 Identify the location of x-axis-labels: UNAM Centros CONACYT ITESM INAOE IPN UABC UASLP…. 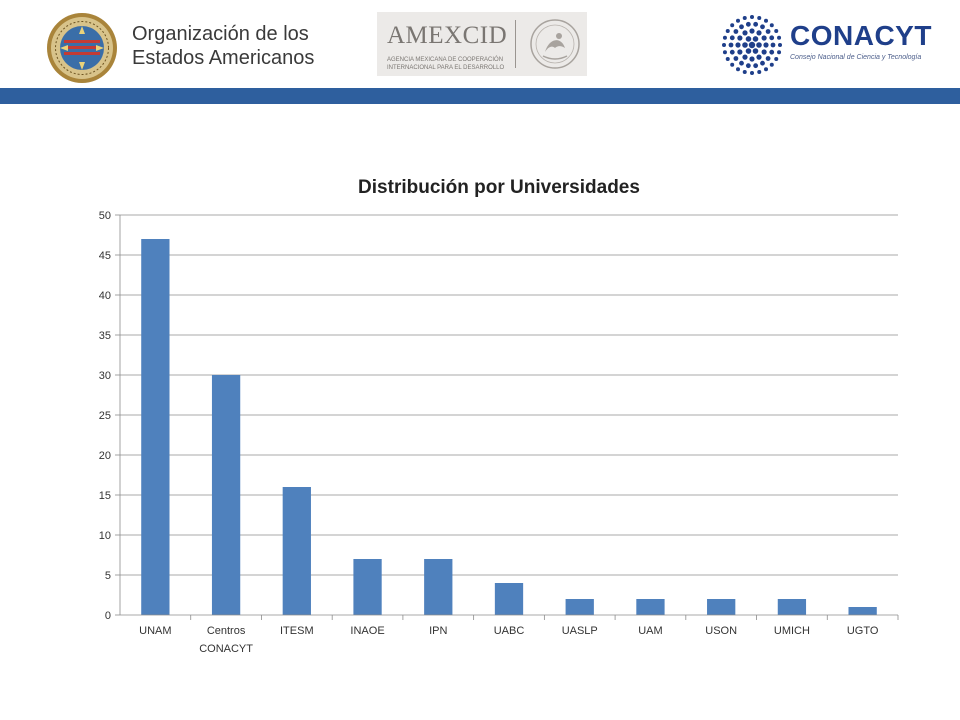
(519, 635).